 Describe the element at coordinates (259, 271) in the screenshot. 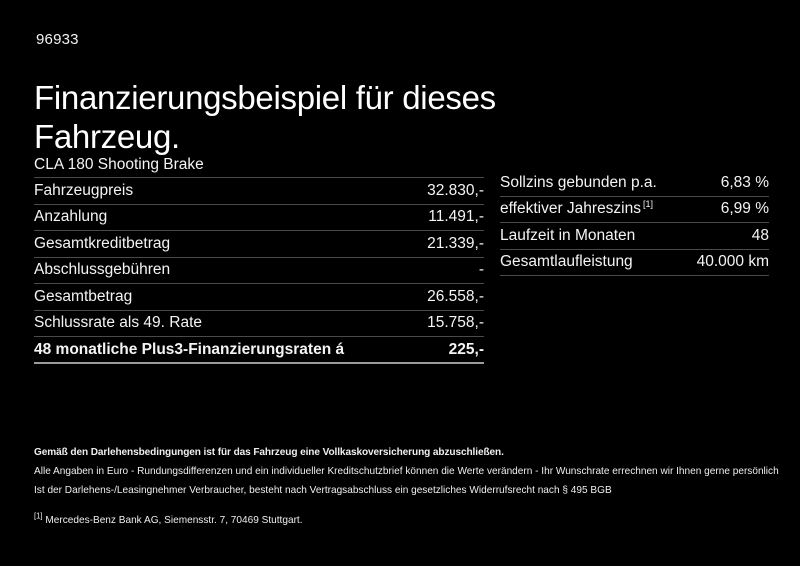

I see `table-row: Abschlussgebühren -` at that location.